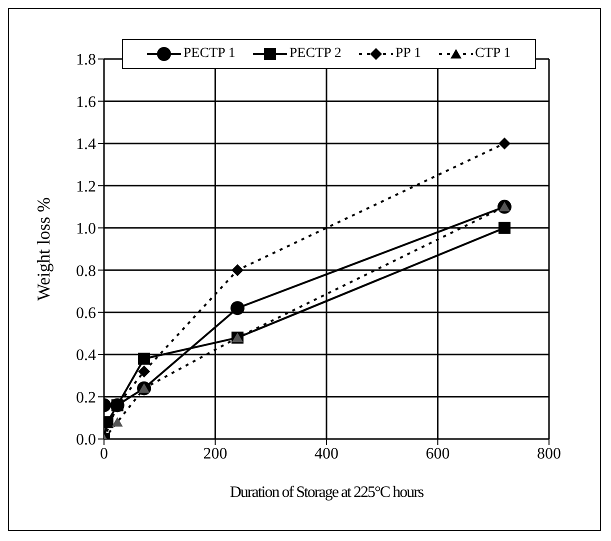  What do you see at coordinates (86, 313) in the screenshot?
I see `y-tick-label: 0.6` at bounding box center [86, 313].